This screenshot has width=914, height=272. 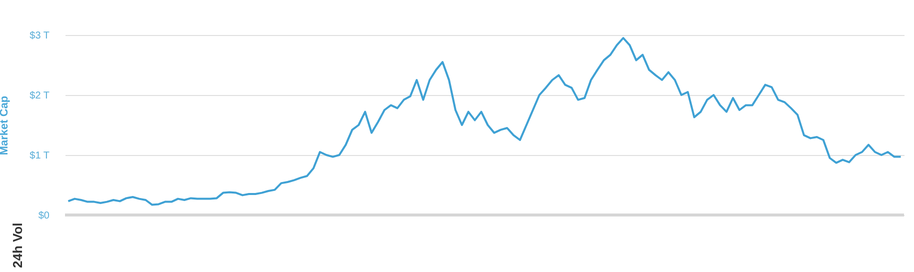 What do you see at coordinates (44, 216) in the screenshot?
I see `y-tick-label: $0` at bounding box center [44, 216].